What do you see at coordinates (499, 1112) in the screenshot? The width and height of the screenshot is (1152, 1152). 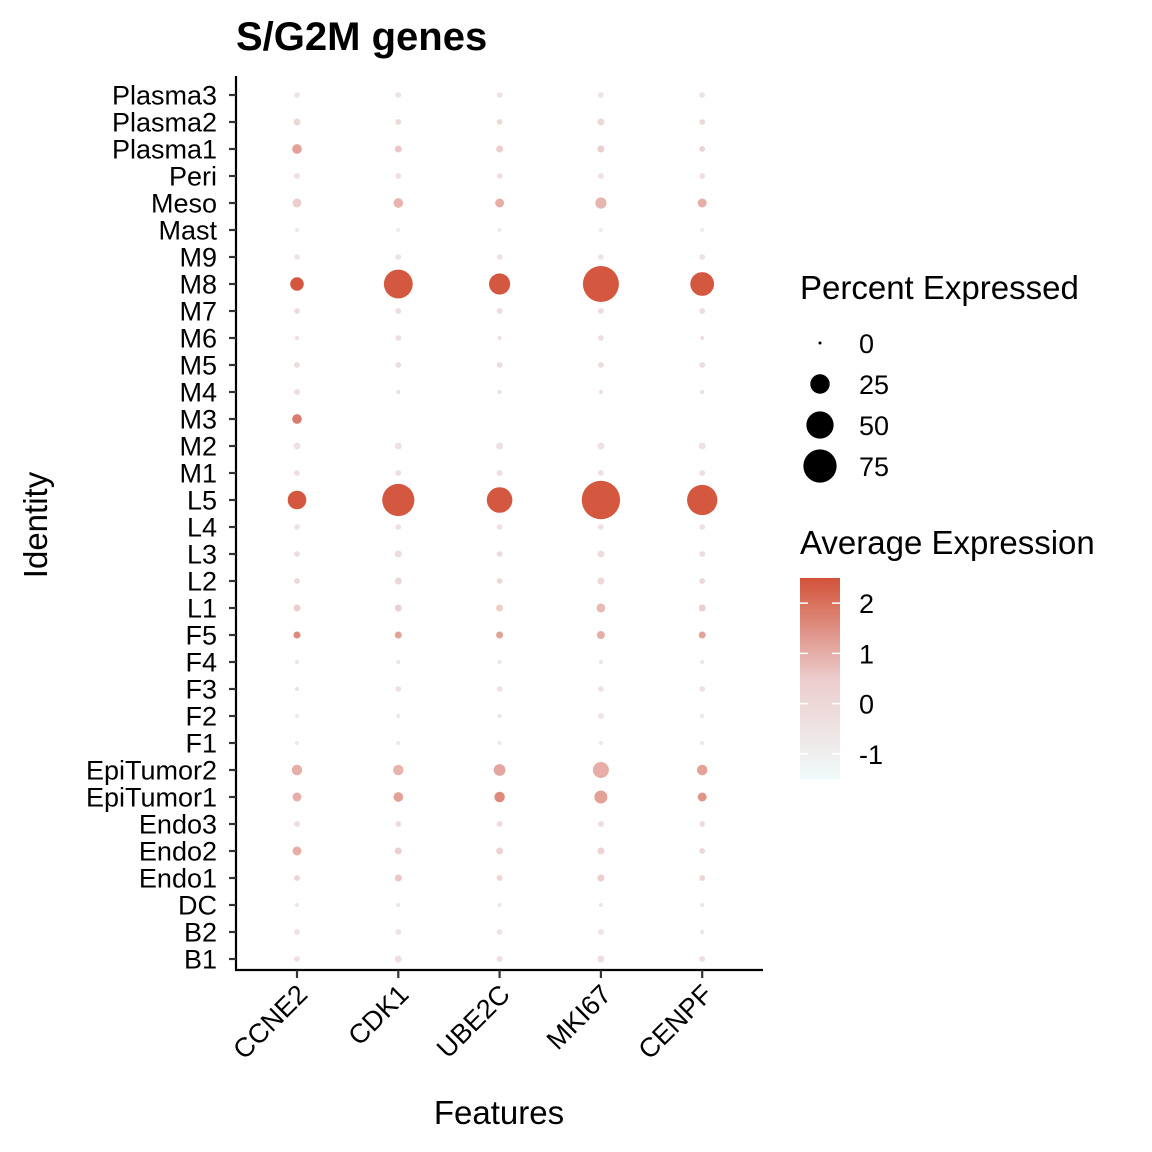 I see `x-axis-title: Features` at bounding box center [499, 1112].